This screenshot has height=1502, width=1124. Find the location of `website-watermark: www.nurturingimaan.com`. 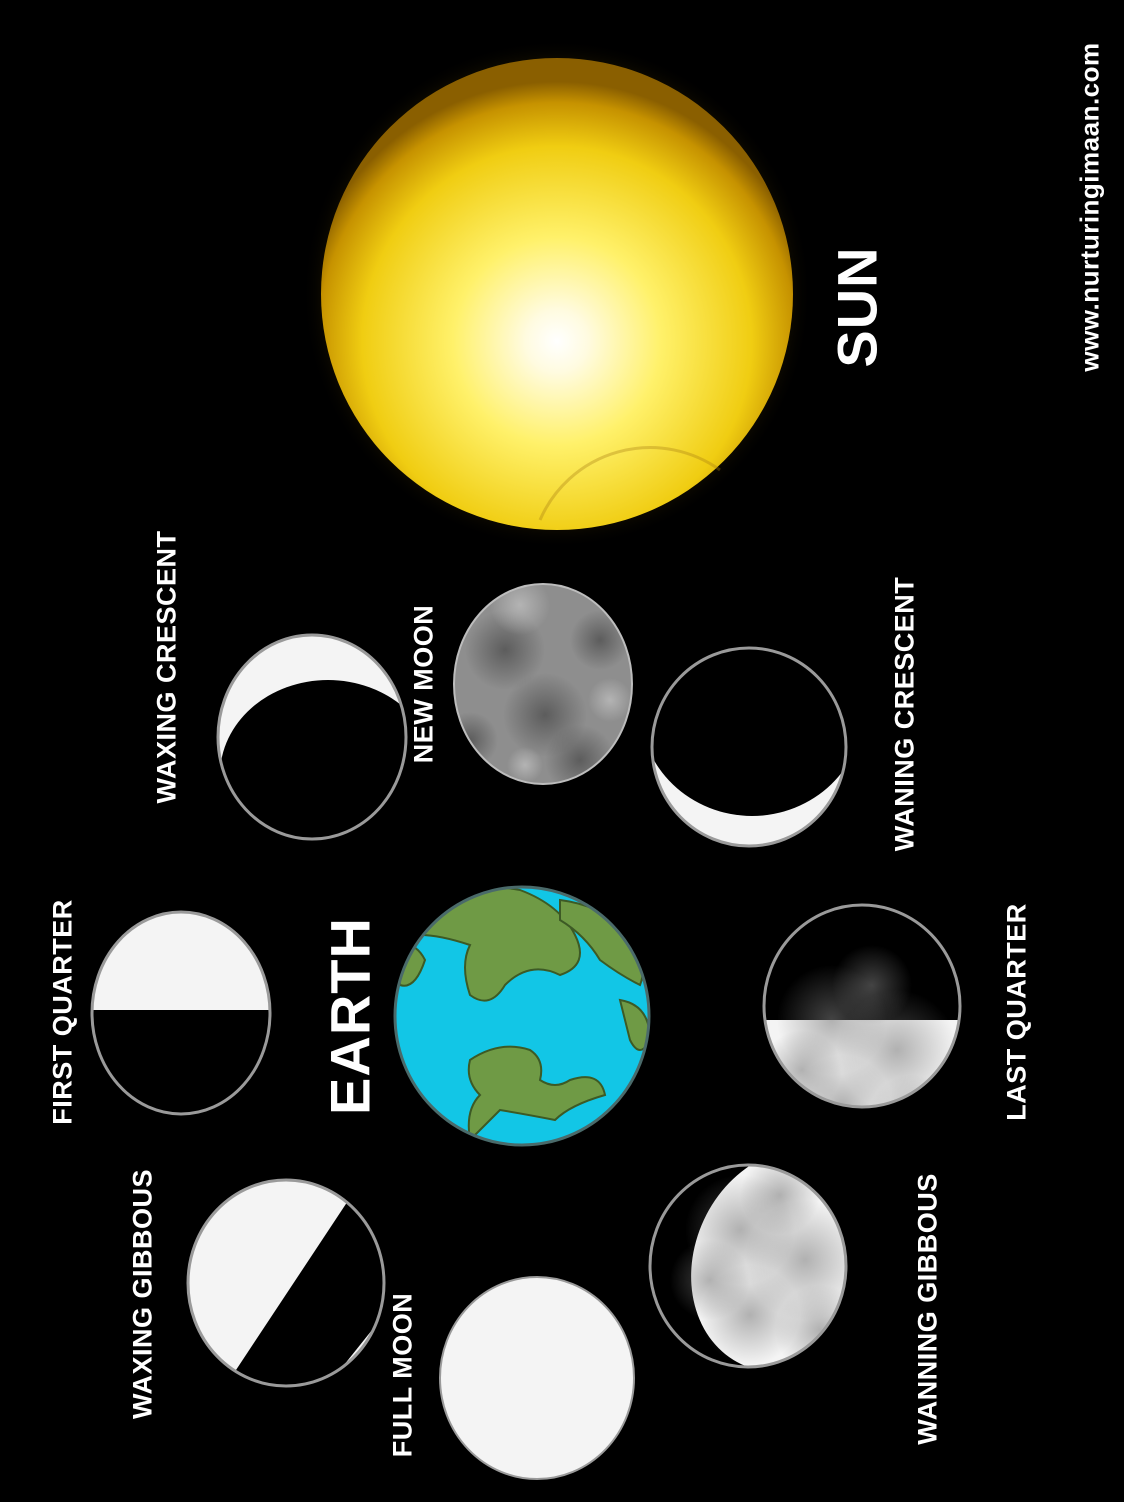

website-watermark: www.nurturingimaan.com is located at coordinates (1089, 207).